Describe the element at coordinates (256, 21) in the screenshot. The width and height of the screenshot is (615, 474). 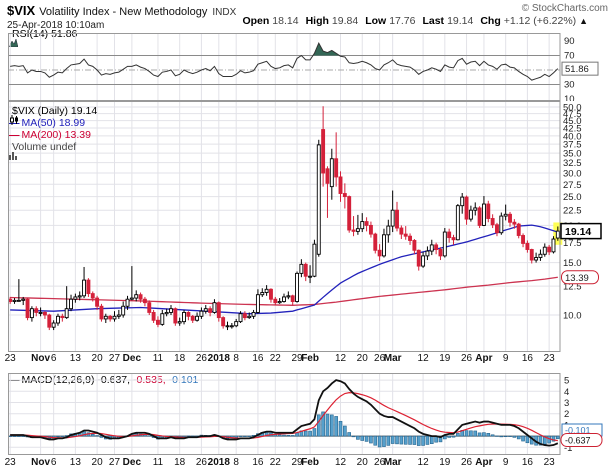
I see `open-label: Open` at that location.